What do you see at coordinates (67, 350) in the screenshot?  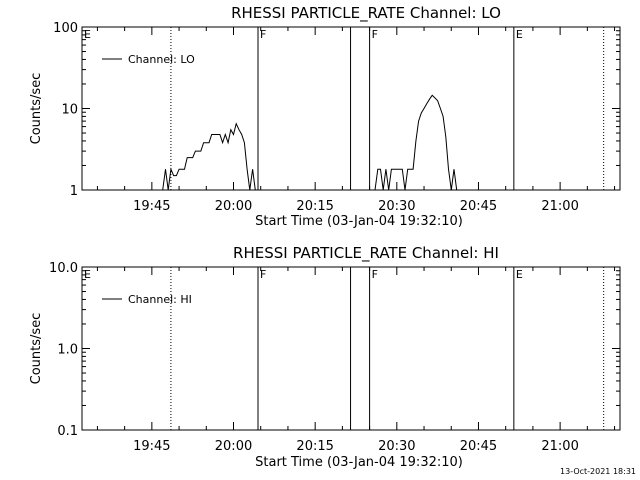 I see `y-tick-label: 1.0` at bounding box center [67, 350].